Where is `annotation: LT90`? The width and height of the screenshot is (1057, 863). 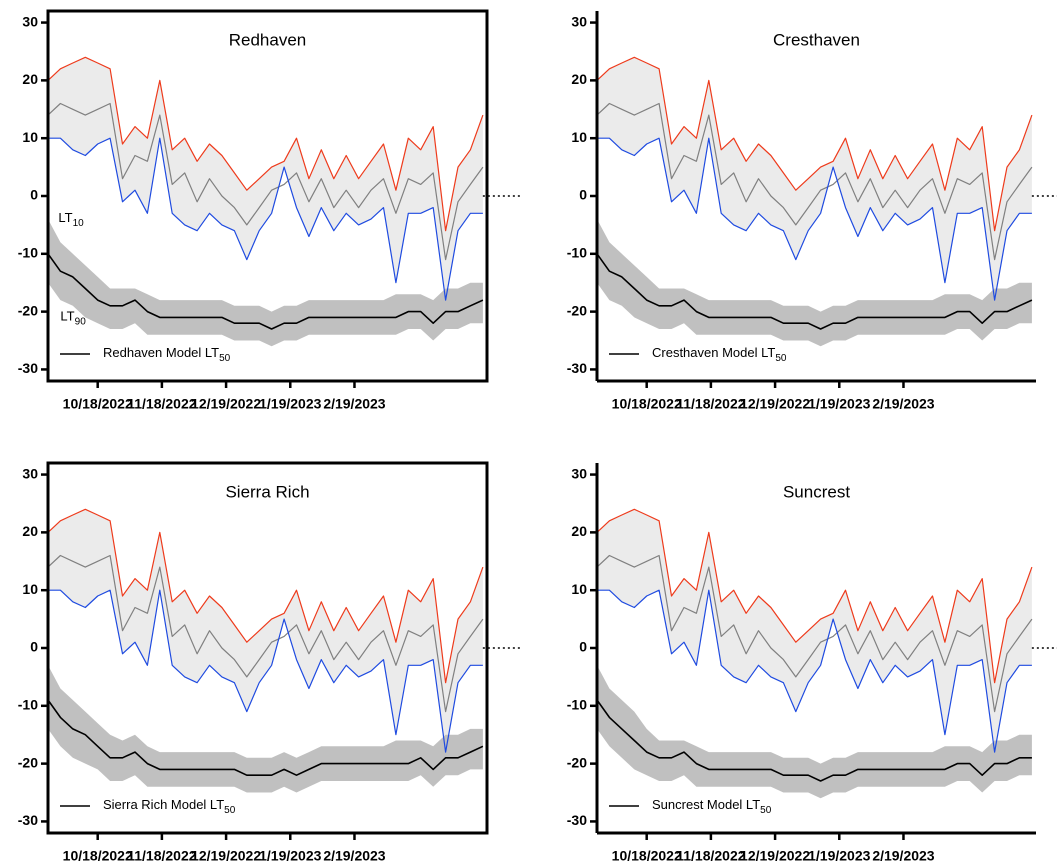
annotation: LT90 is located at coordinates (73, 318).